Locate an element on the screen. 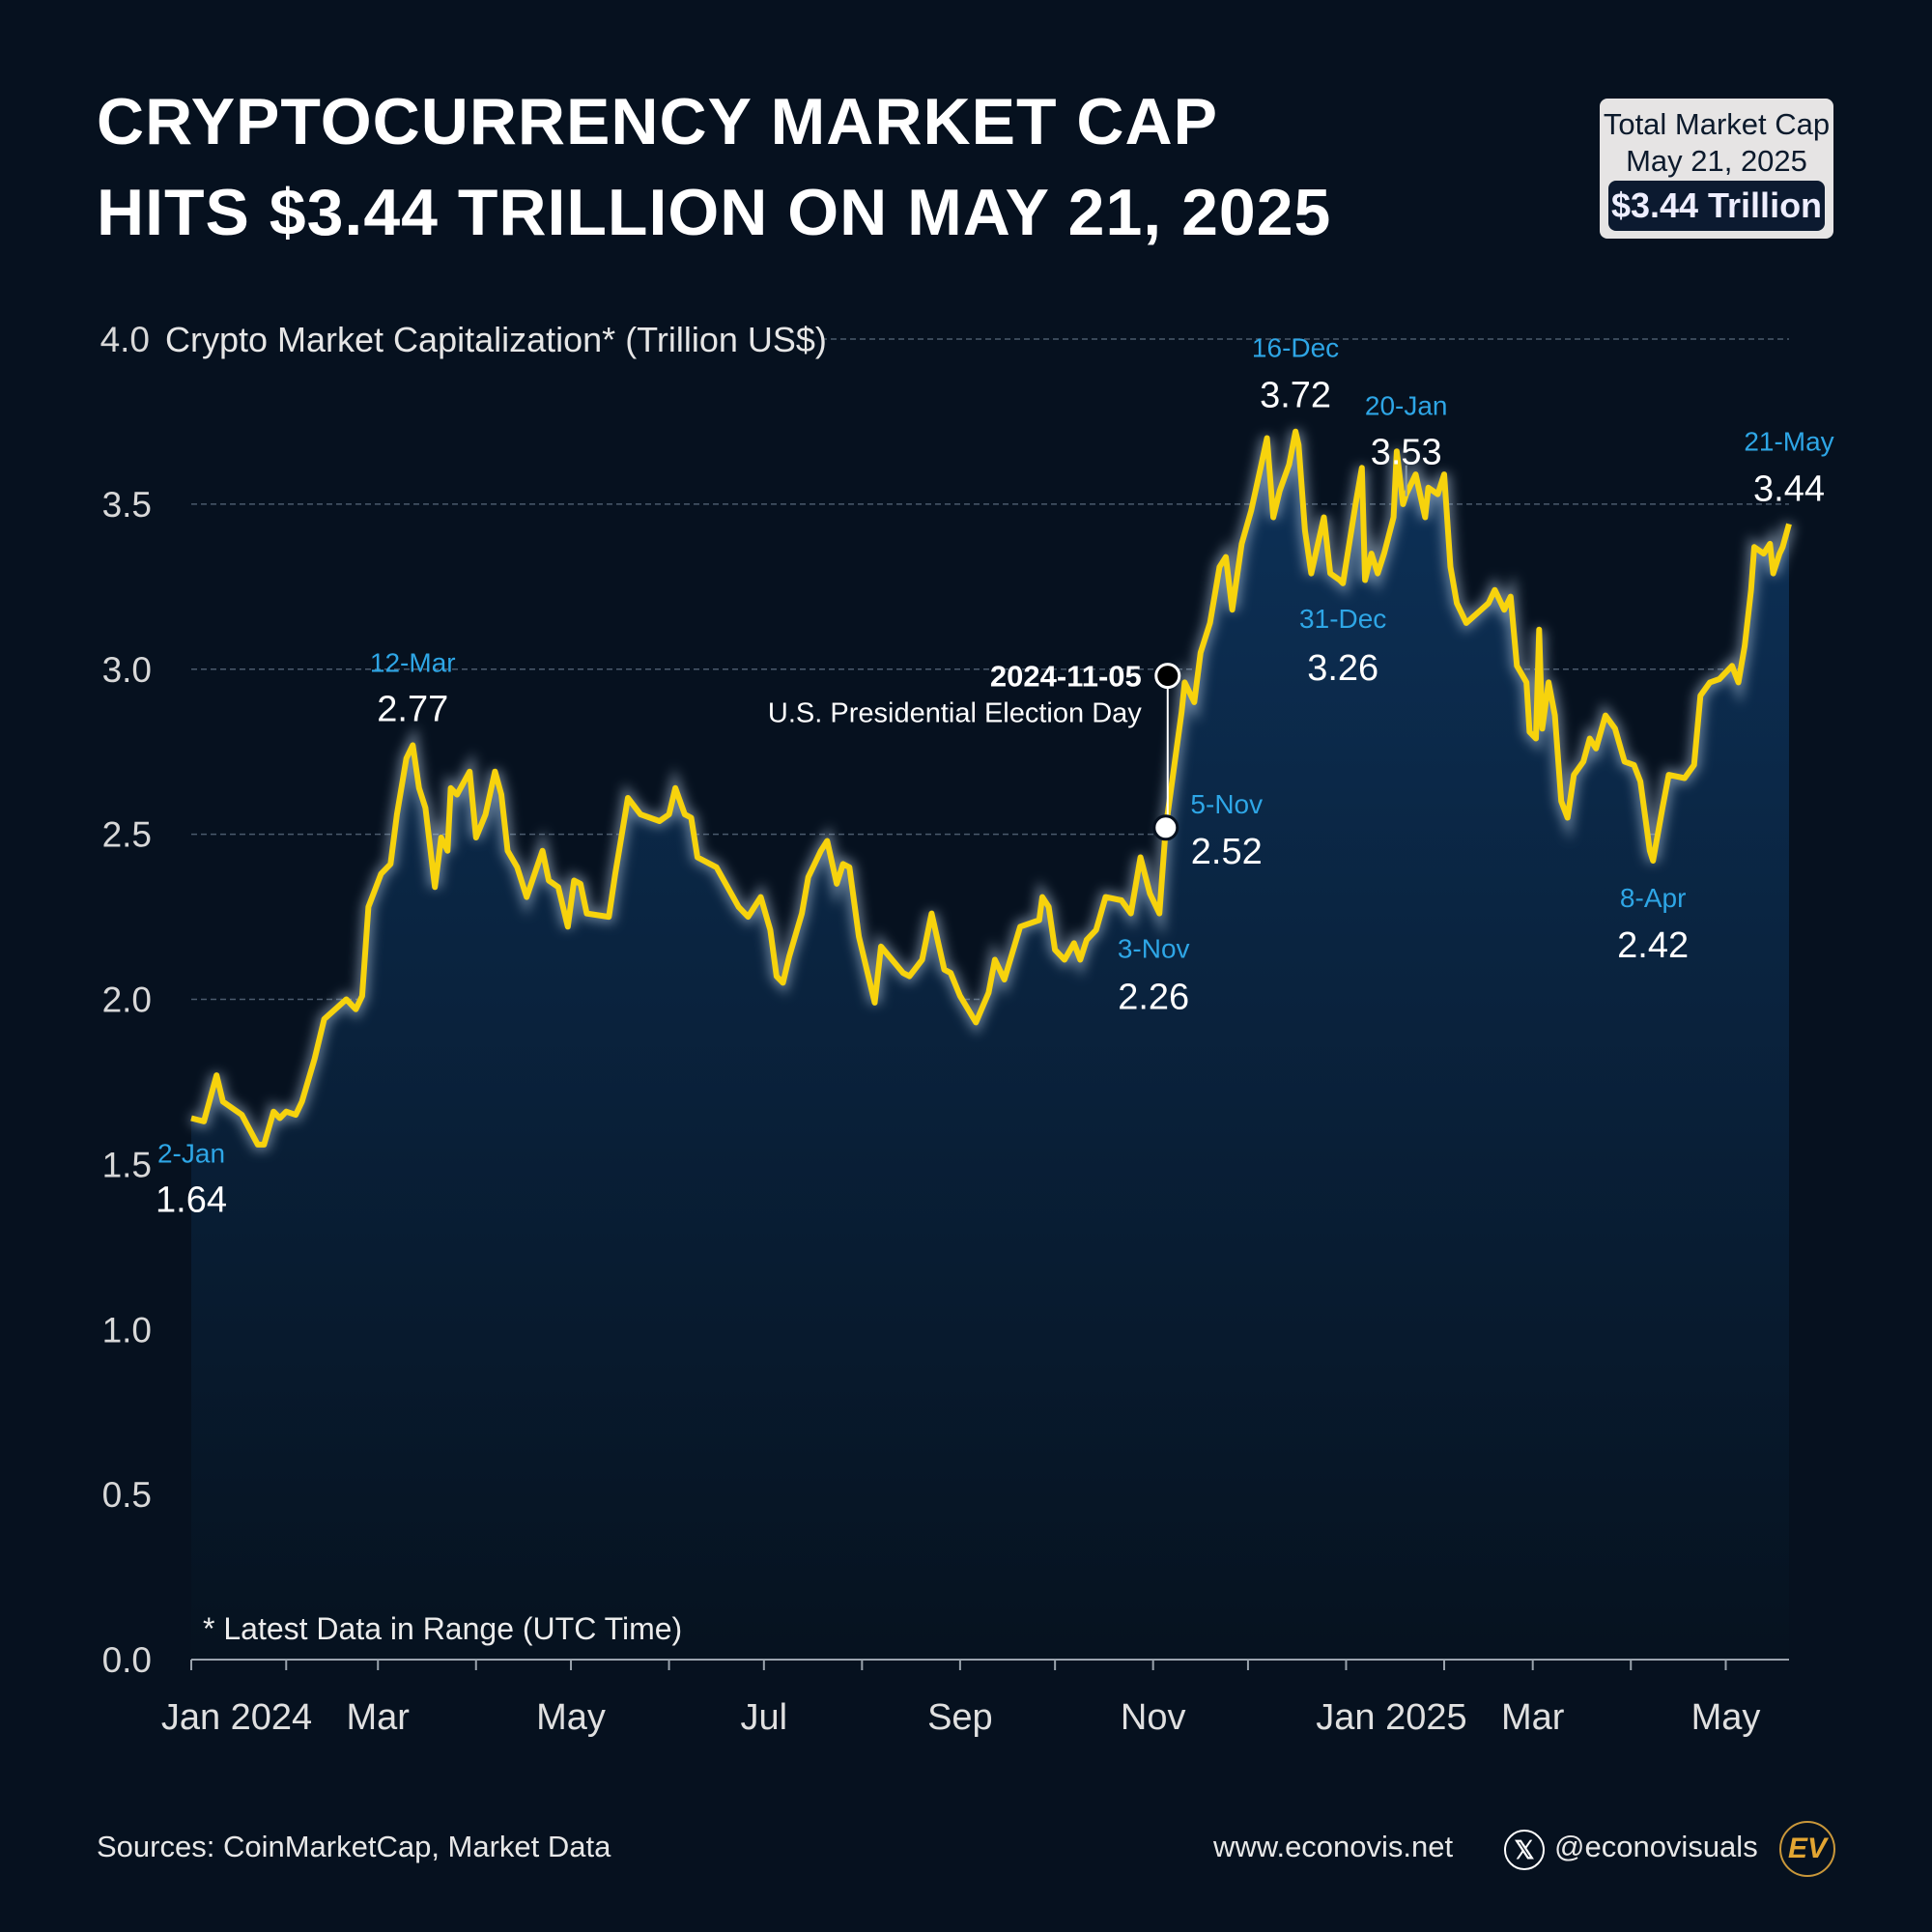 This screenshot has width=1932, height=1932. annotation-date: 12-Mar is located at coordinates (413, 662).